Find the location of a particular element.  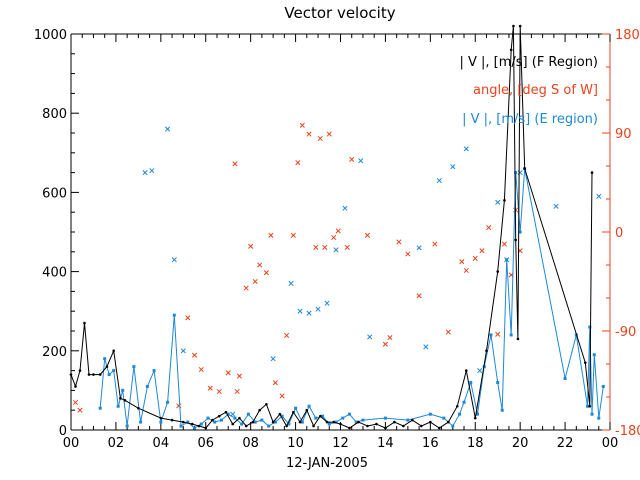

y-left-tick-label: 400 is located at coordinates (54, 273).